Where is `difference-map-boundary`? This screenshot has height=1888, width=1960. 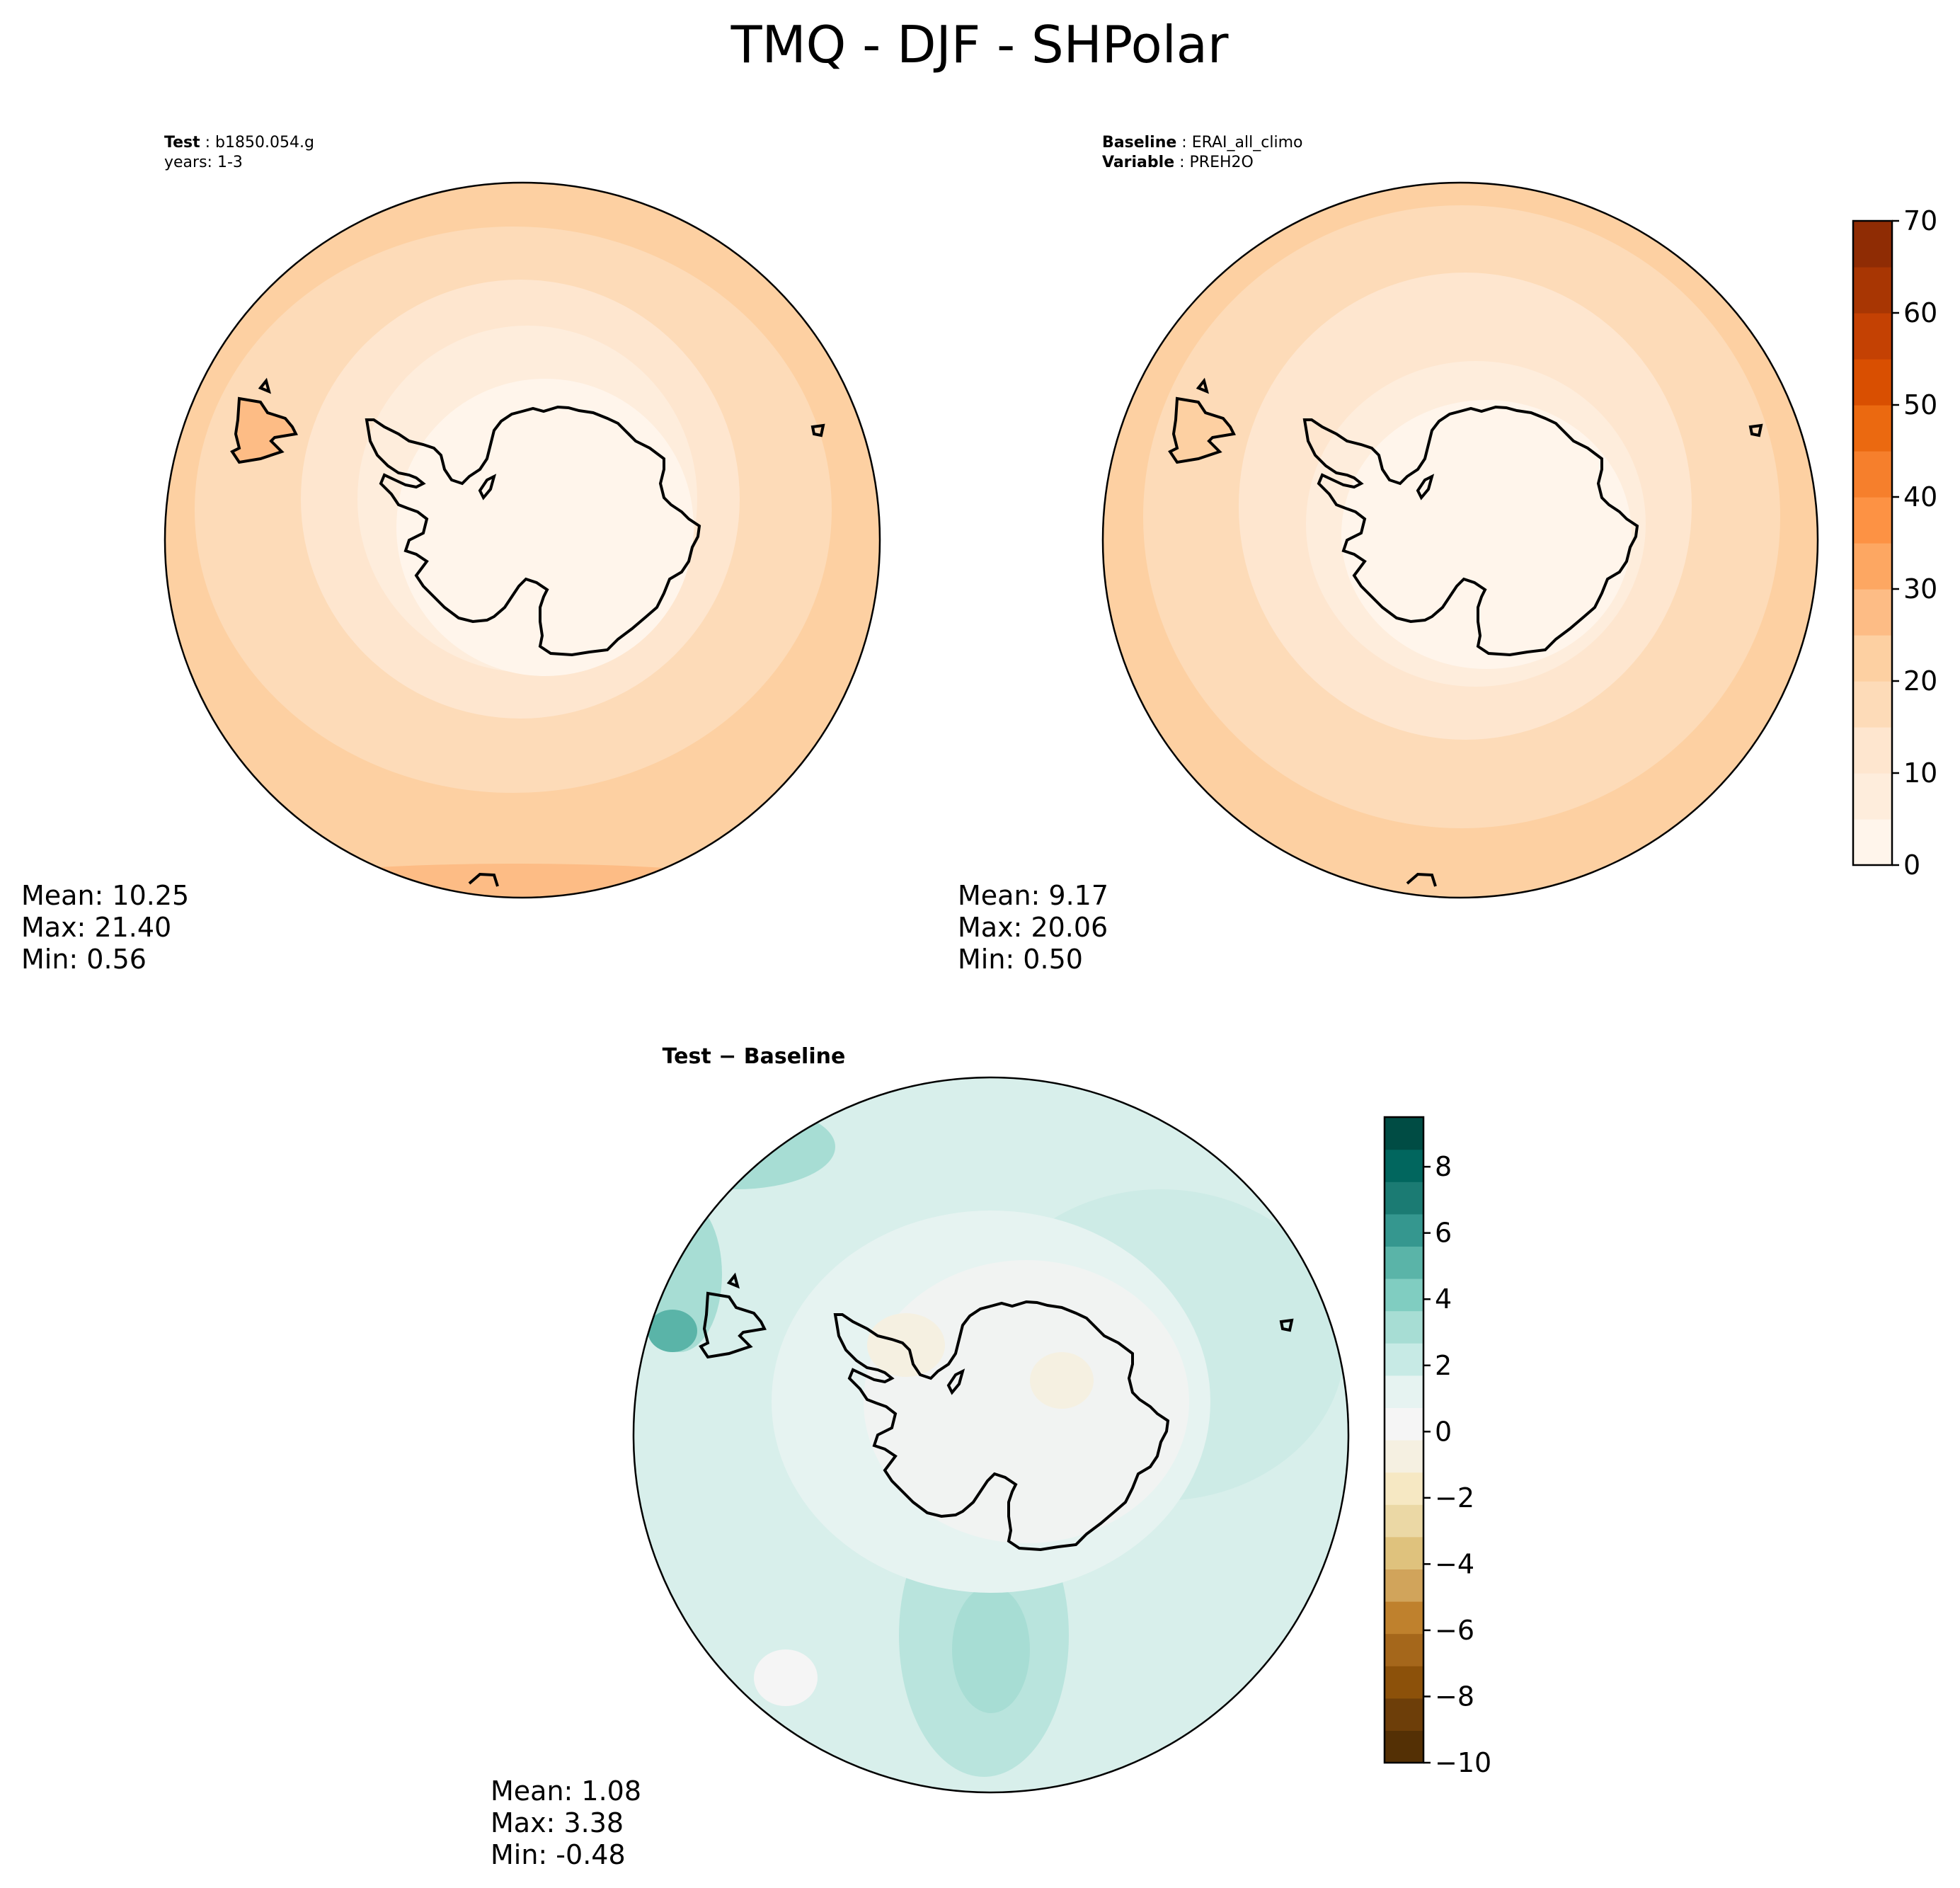
difference-map-boundary is located at coordinates (991, 1435).